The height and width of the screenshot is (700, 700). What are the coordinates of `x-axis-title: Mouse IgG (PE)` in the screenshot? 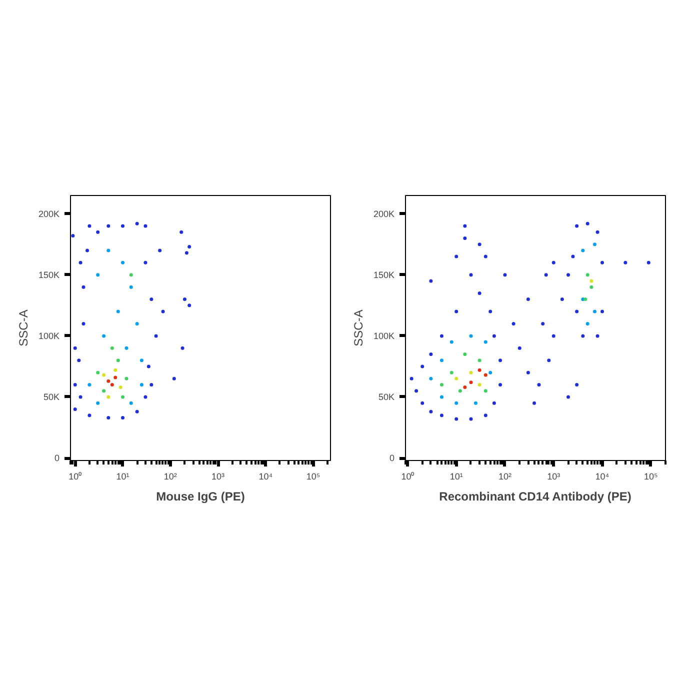 It's located at (200, 497).